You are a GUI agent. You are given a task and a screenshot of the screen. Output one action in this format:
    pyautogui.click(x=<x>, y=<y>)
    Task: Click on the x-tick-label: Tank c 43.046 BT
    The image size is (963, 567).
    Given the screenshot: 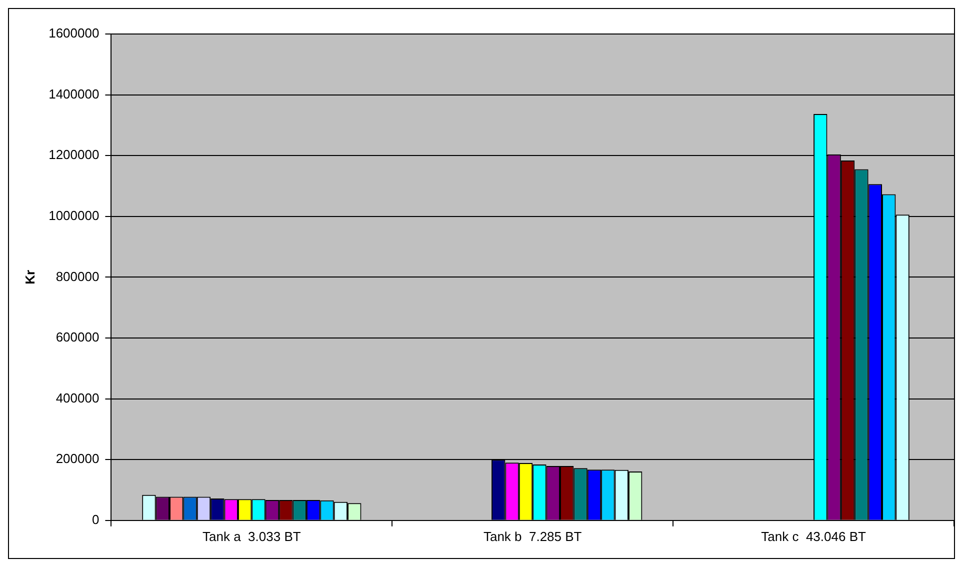 What is the action you would take?
    pyautogui.click(x=813, y=536)
    